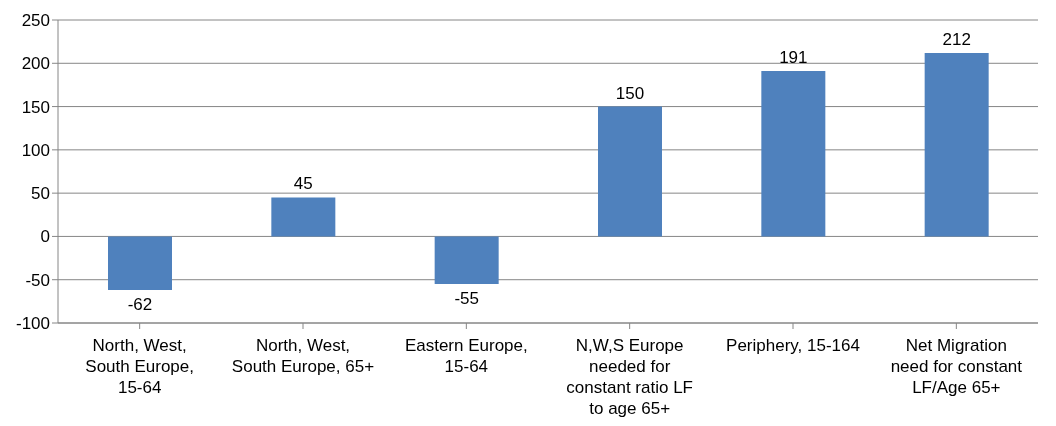 This screenshot has width=1056, height=426. What do you see at coordinates (35, 21) in the screenshot?
I see `y-tick-label: 250` at bounding box center [35, 21].